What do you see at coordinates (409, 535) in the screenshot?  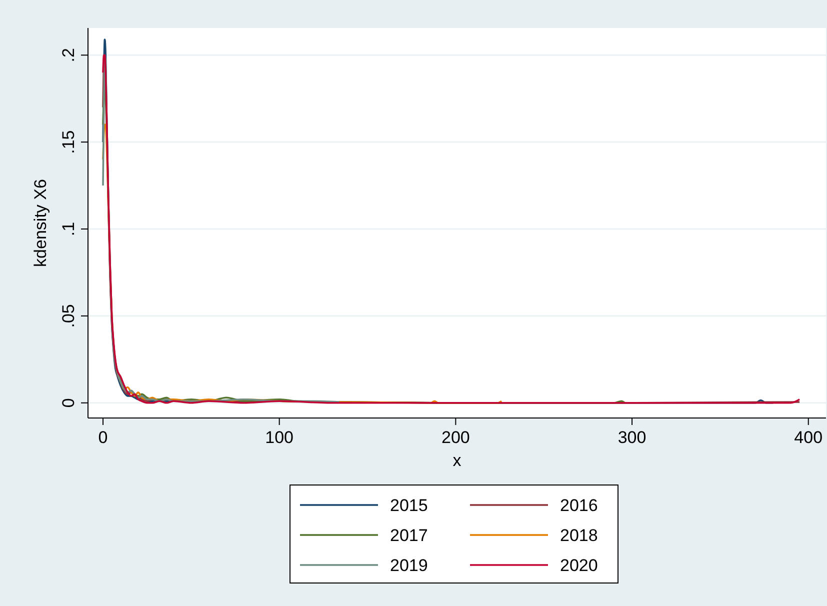 I see `legend-label: 2017` at bounding box center [409, 535].